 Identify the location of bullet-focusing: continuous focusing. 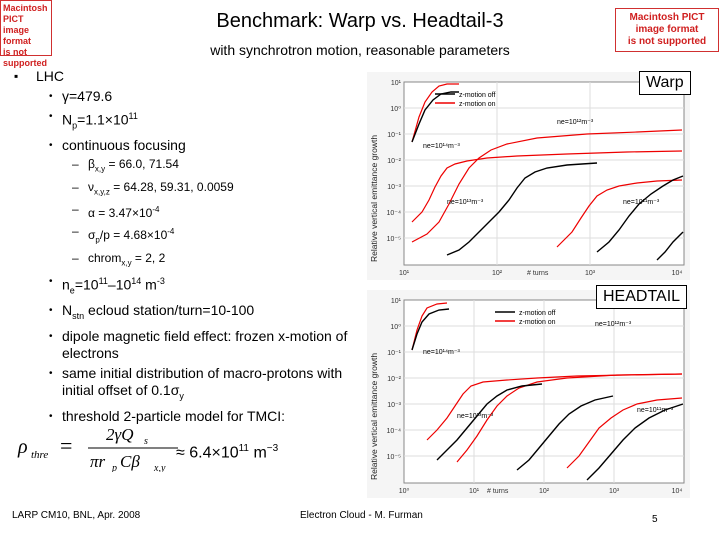
(187, 145).